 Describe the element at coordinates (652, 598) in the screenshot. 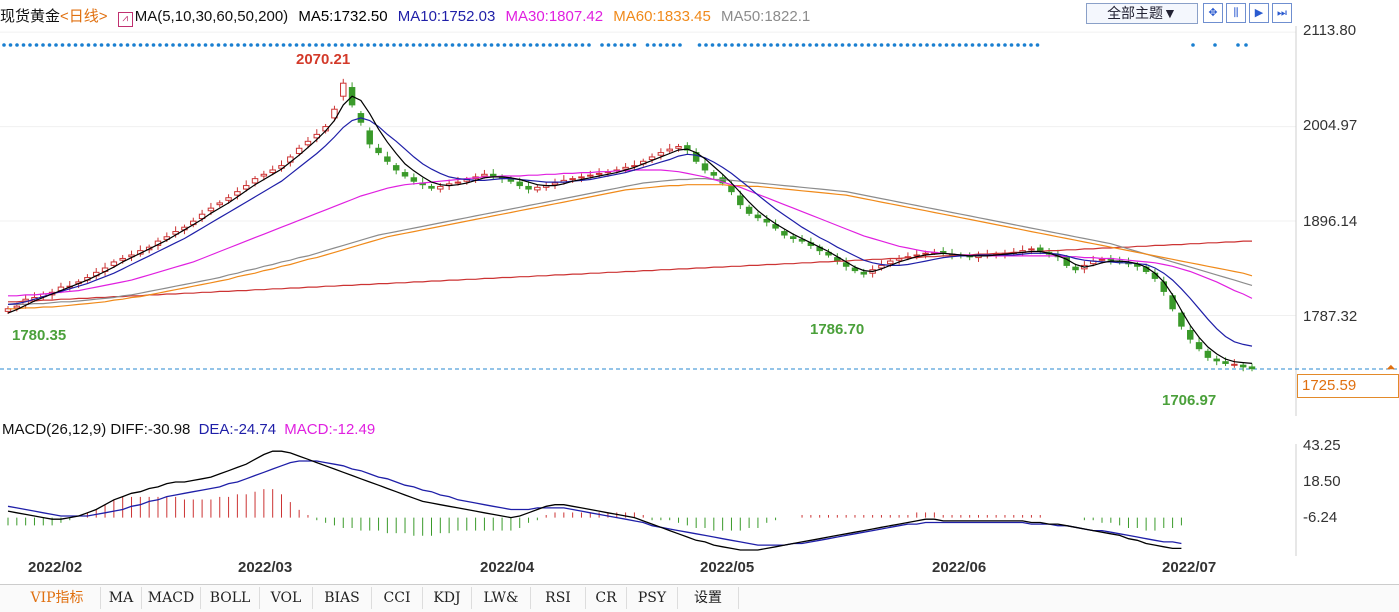

I see `tab-psy: PSY` at that location.